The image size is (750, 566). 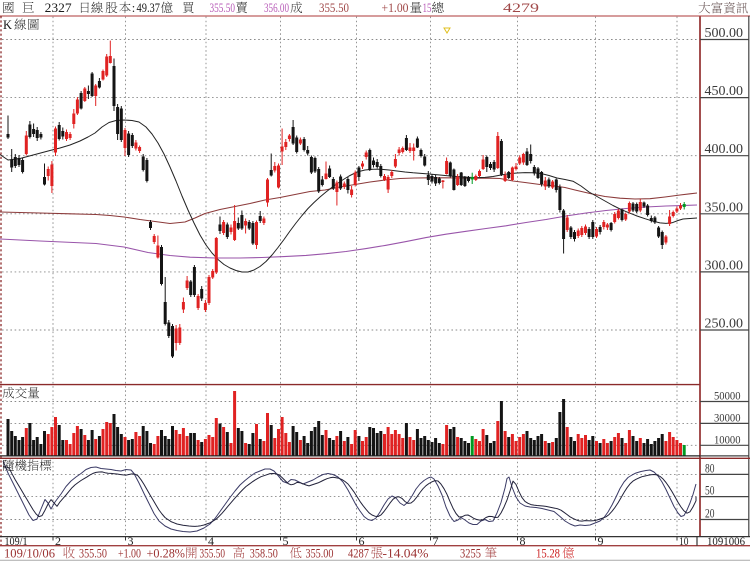 I want to click on svg-text: 4287, so click(x=358, y=554).